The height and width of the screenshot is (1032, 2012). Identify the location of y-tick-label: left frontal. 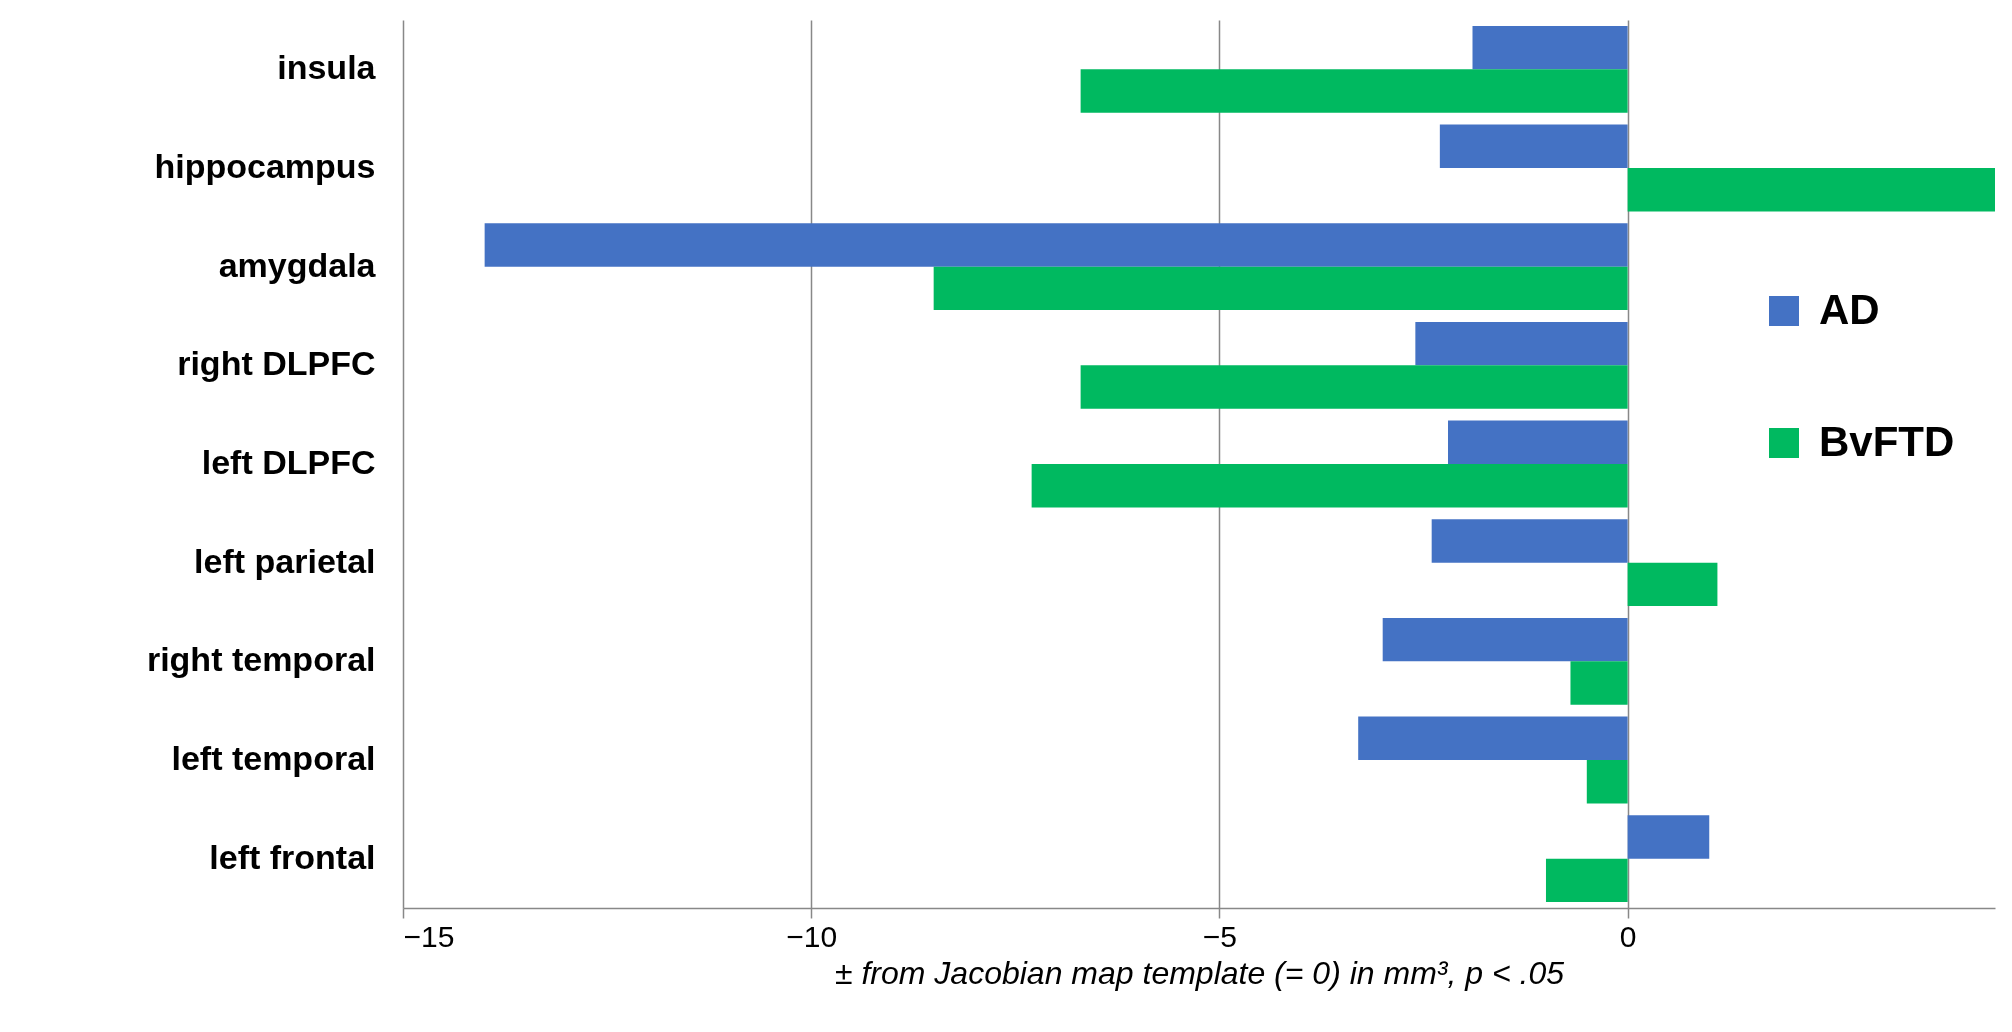
(292, 856).